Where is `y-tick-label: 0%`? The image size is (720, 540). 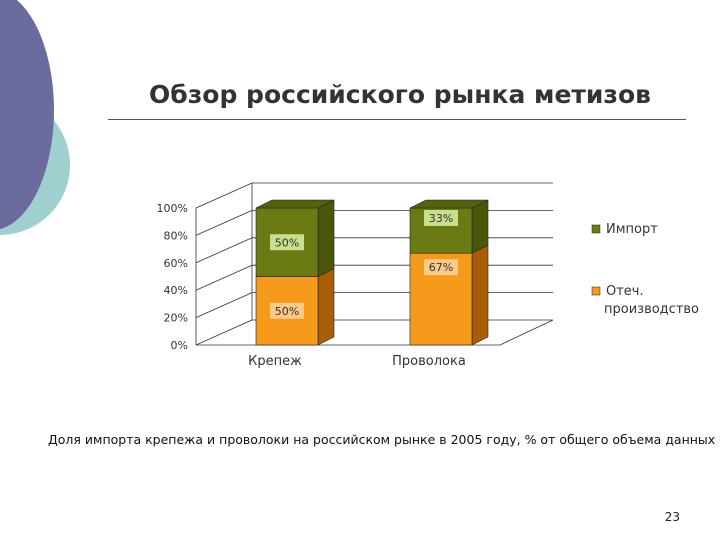
y-tick-label: 0% is located at coordinates (179, 345).